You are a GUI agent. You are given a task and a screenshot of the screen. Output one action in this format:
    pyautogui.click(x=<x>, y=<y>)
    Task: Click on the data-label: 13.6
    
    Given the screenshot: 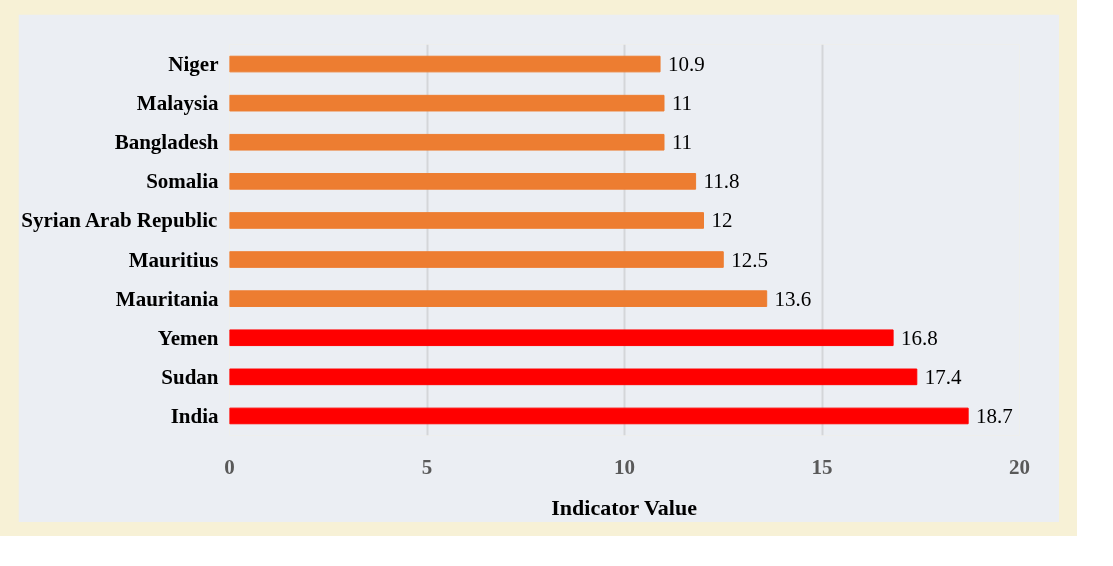 What is the action you would take?
    pyautogui.click(x=793, y=298)
    